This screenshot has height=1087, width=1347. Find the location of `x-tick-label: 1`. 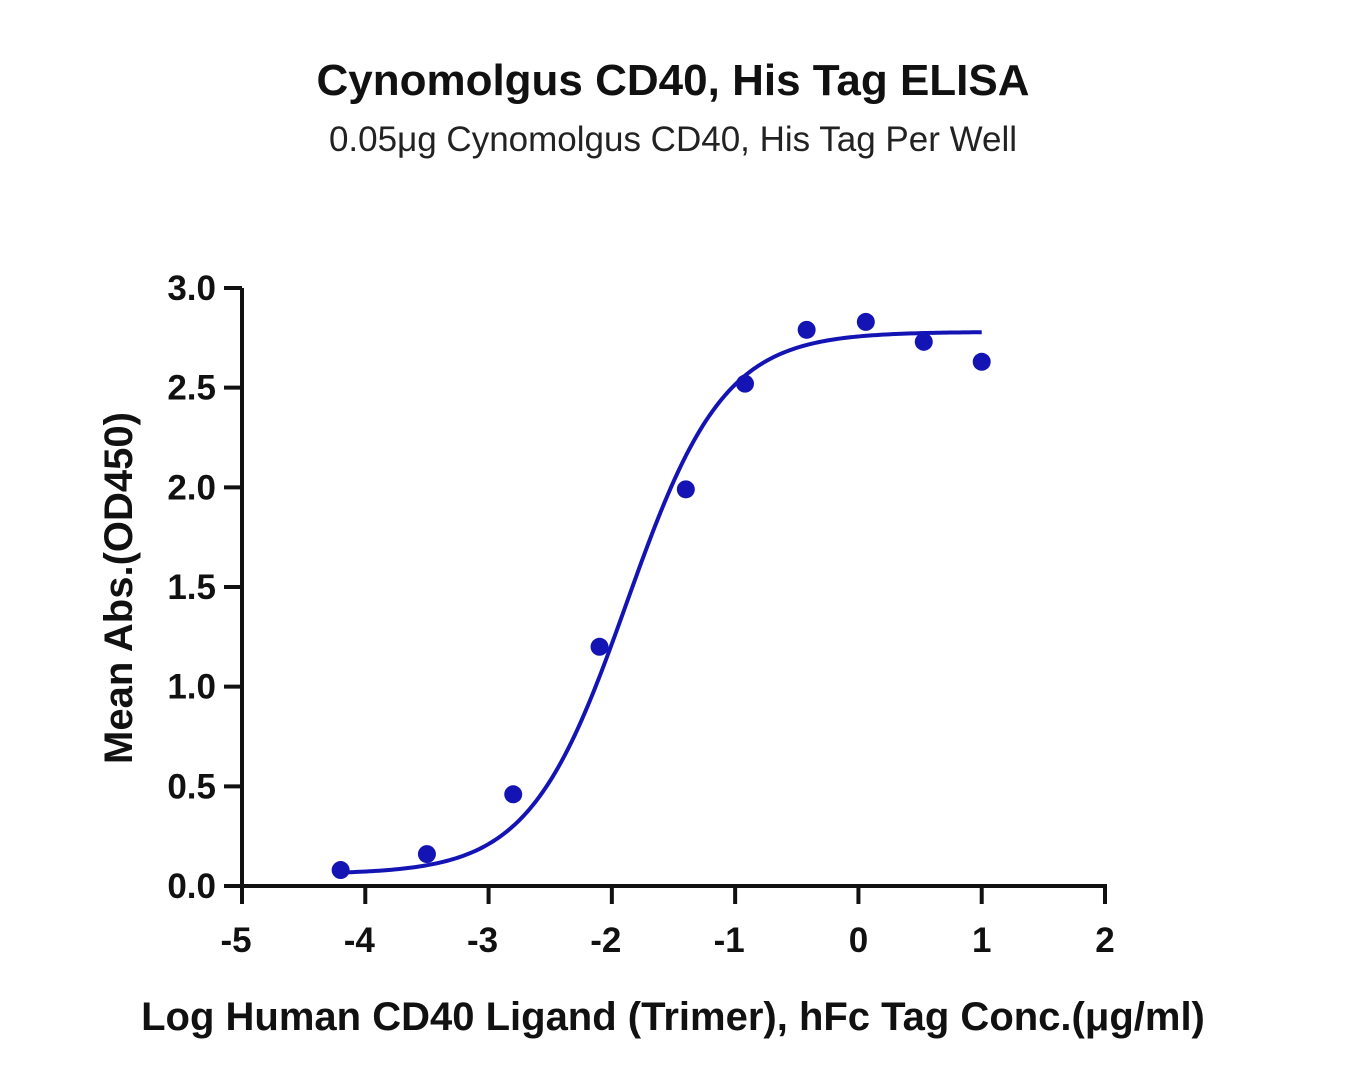

x-tick-label: 1 is located at coordinates (981, 940).